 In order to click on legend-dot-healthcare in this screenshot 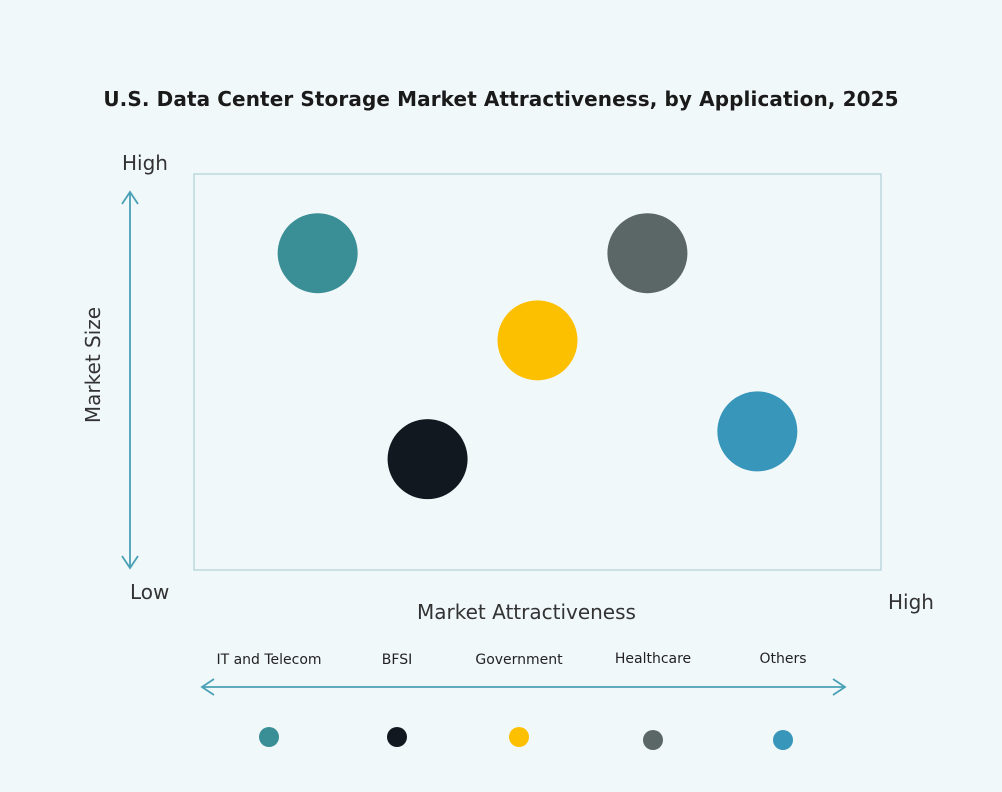, I will do `click(653, 740)`.